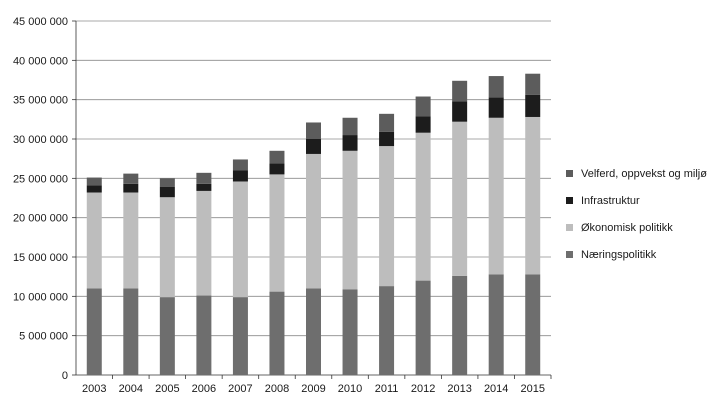 The height and width of the screenshot is (413, 719). Describe the element at coordinates (387, 389) in the screenshot. I see `x-tick-label: 2011` at that location.